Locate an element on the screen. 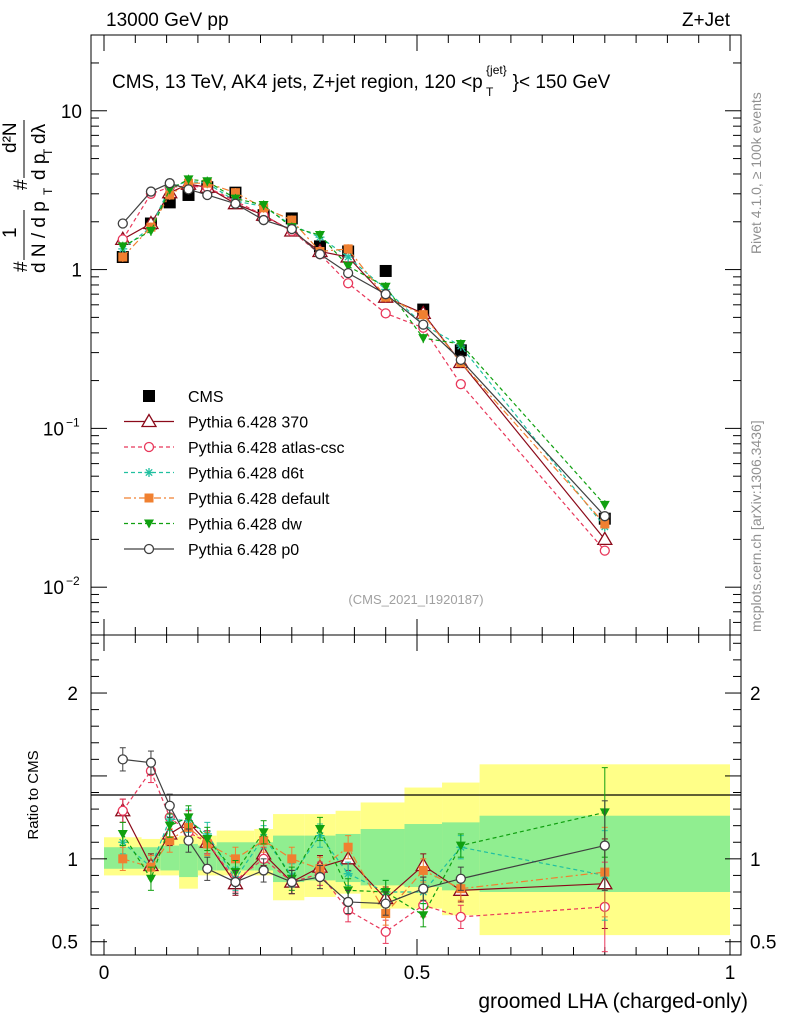 The width and height of the screenshot is (786, 1024). ratio-y-axis-label: Ratio to CMS is located at coordinates (33, 794).